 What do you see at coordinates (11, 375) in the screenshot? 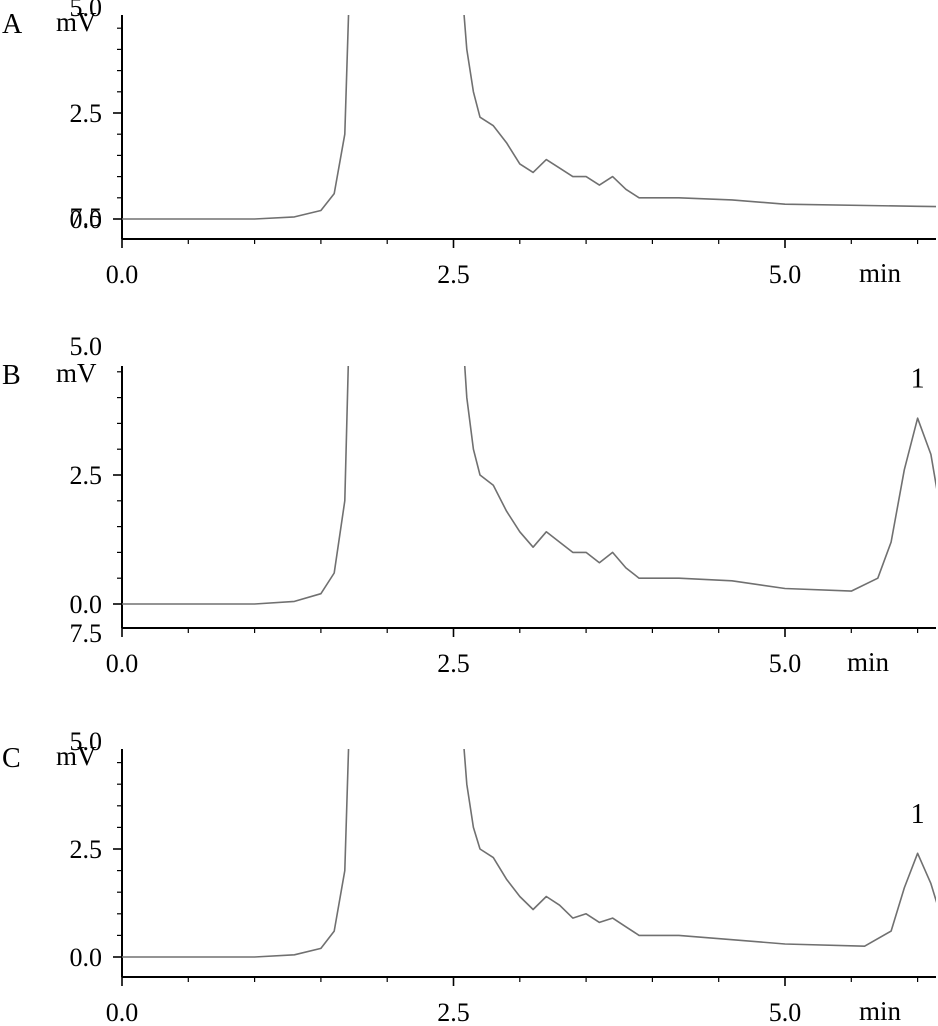
I see `panel-label: B` at bounding box center [11, 375].